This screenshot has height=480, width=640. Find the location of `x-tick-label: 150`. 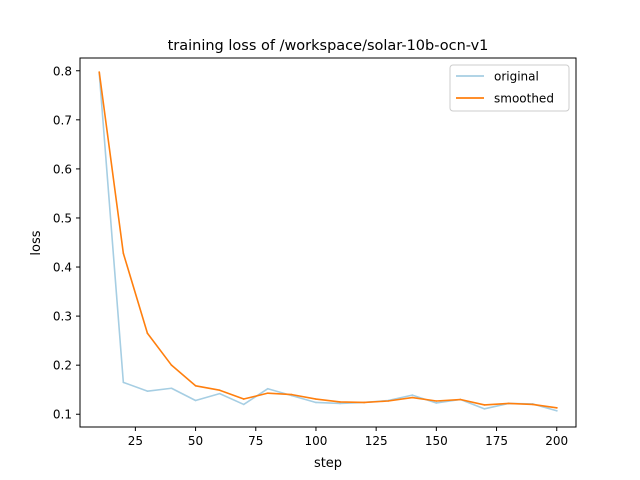

x-tick-label: 150 is located at coordinates (436, 441).